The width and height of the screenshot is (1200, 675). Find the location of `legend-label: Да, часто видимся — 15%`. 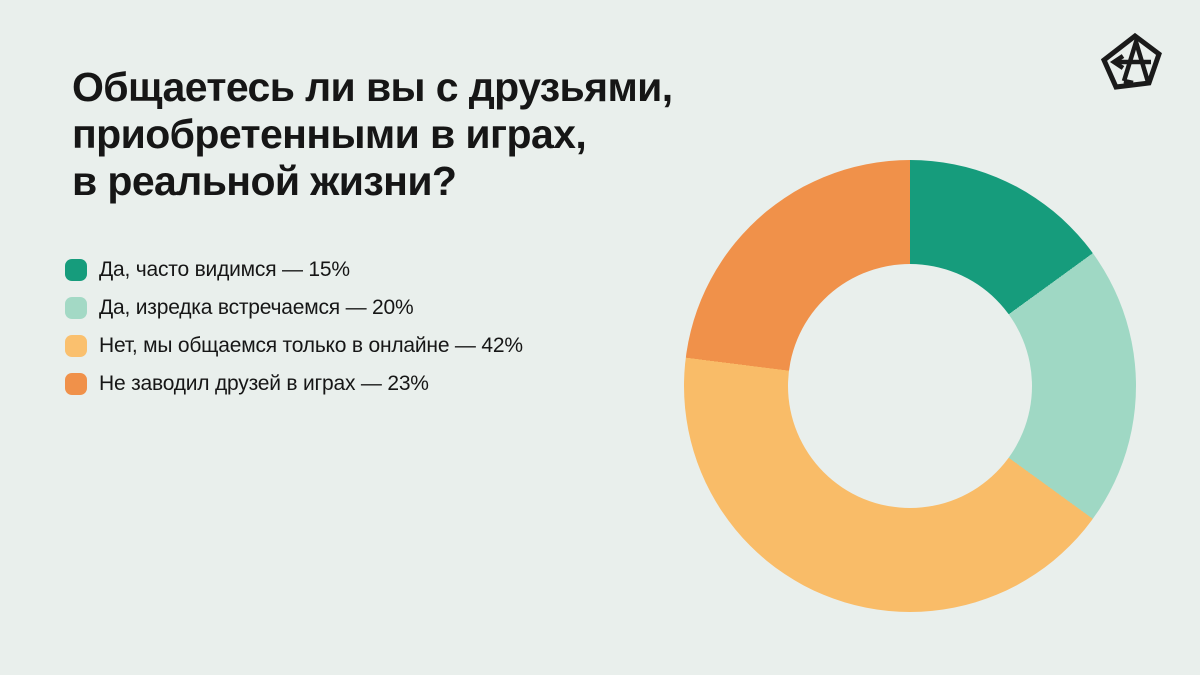

legend-label: Да, часто видимся — 15% is located at coordinates (224, 269).